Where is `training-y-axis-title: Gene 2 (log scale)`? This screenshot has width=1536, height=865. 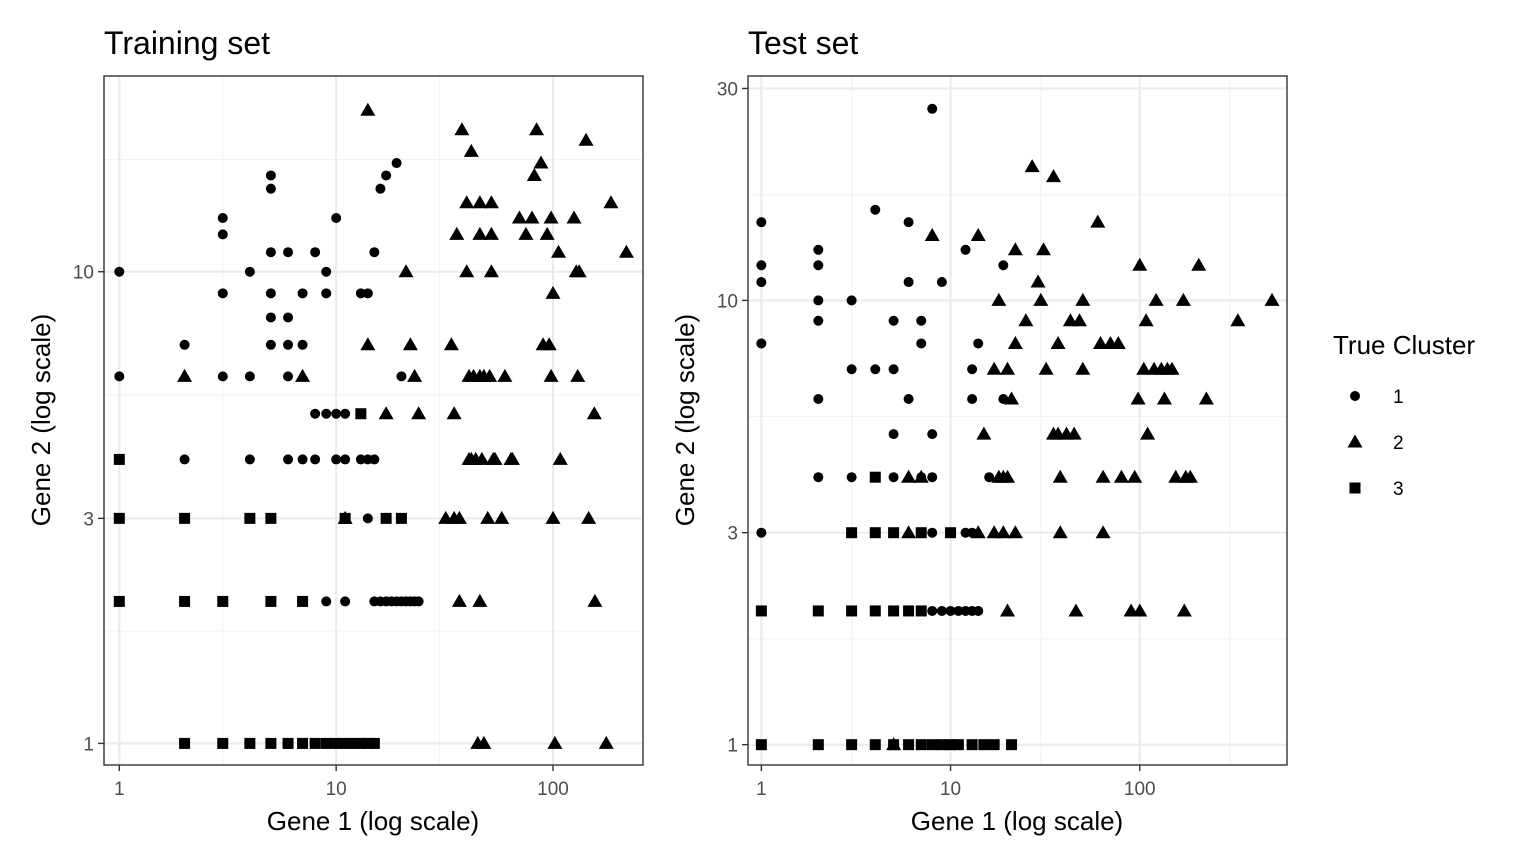 training-y-axis-title: Gene 2 (log scale) is located at coordinates (41, 420).